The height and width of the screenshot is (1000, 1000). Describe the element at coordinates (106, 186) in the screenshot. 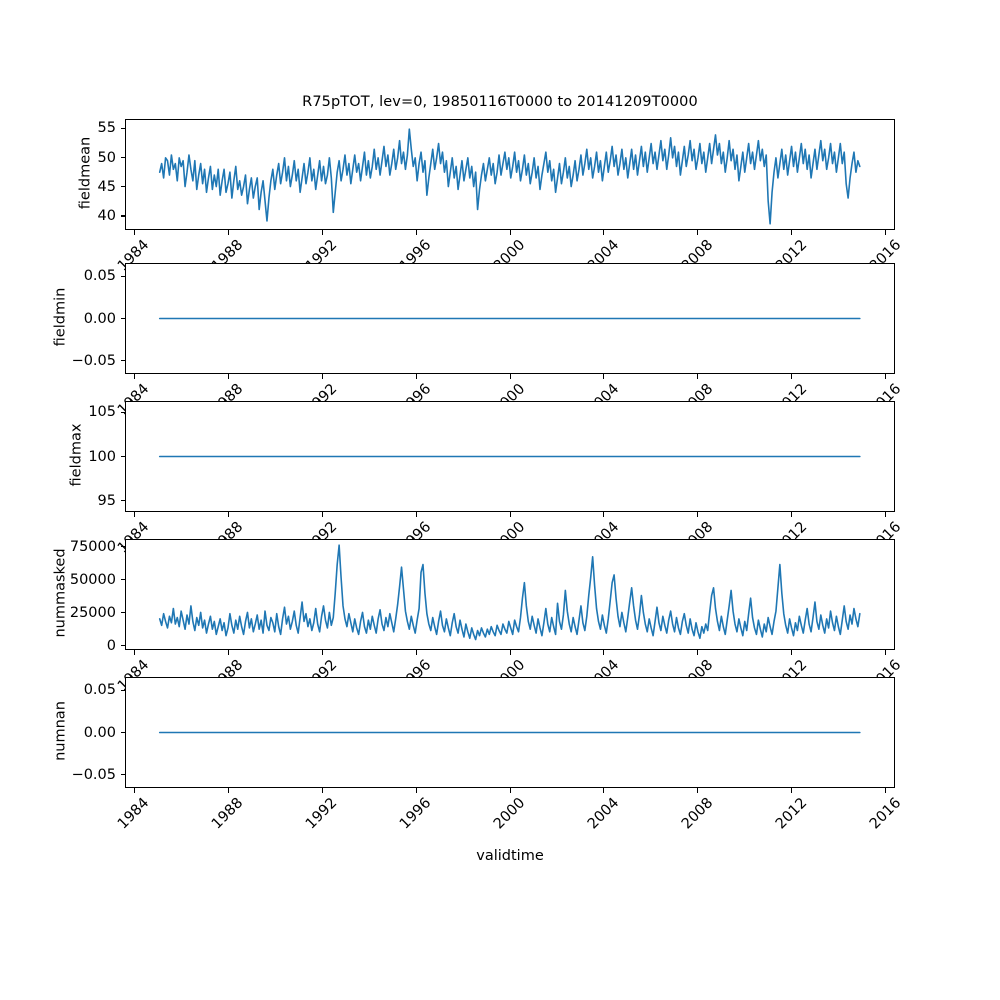

I see `y-tick-label: 45` at that location.